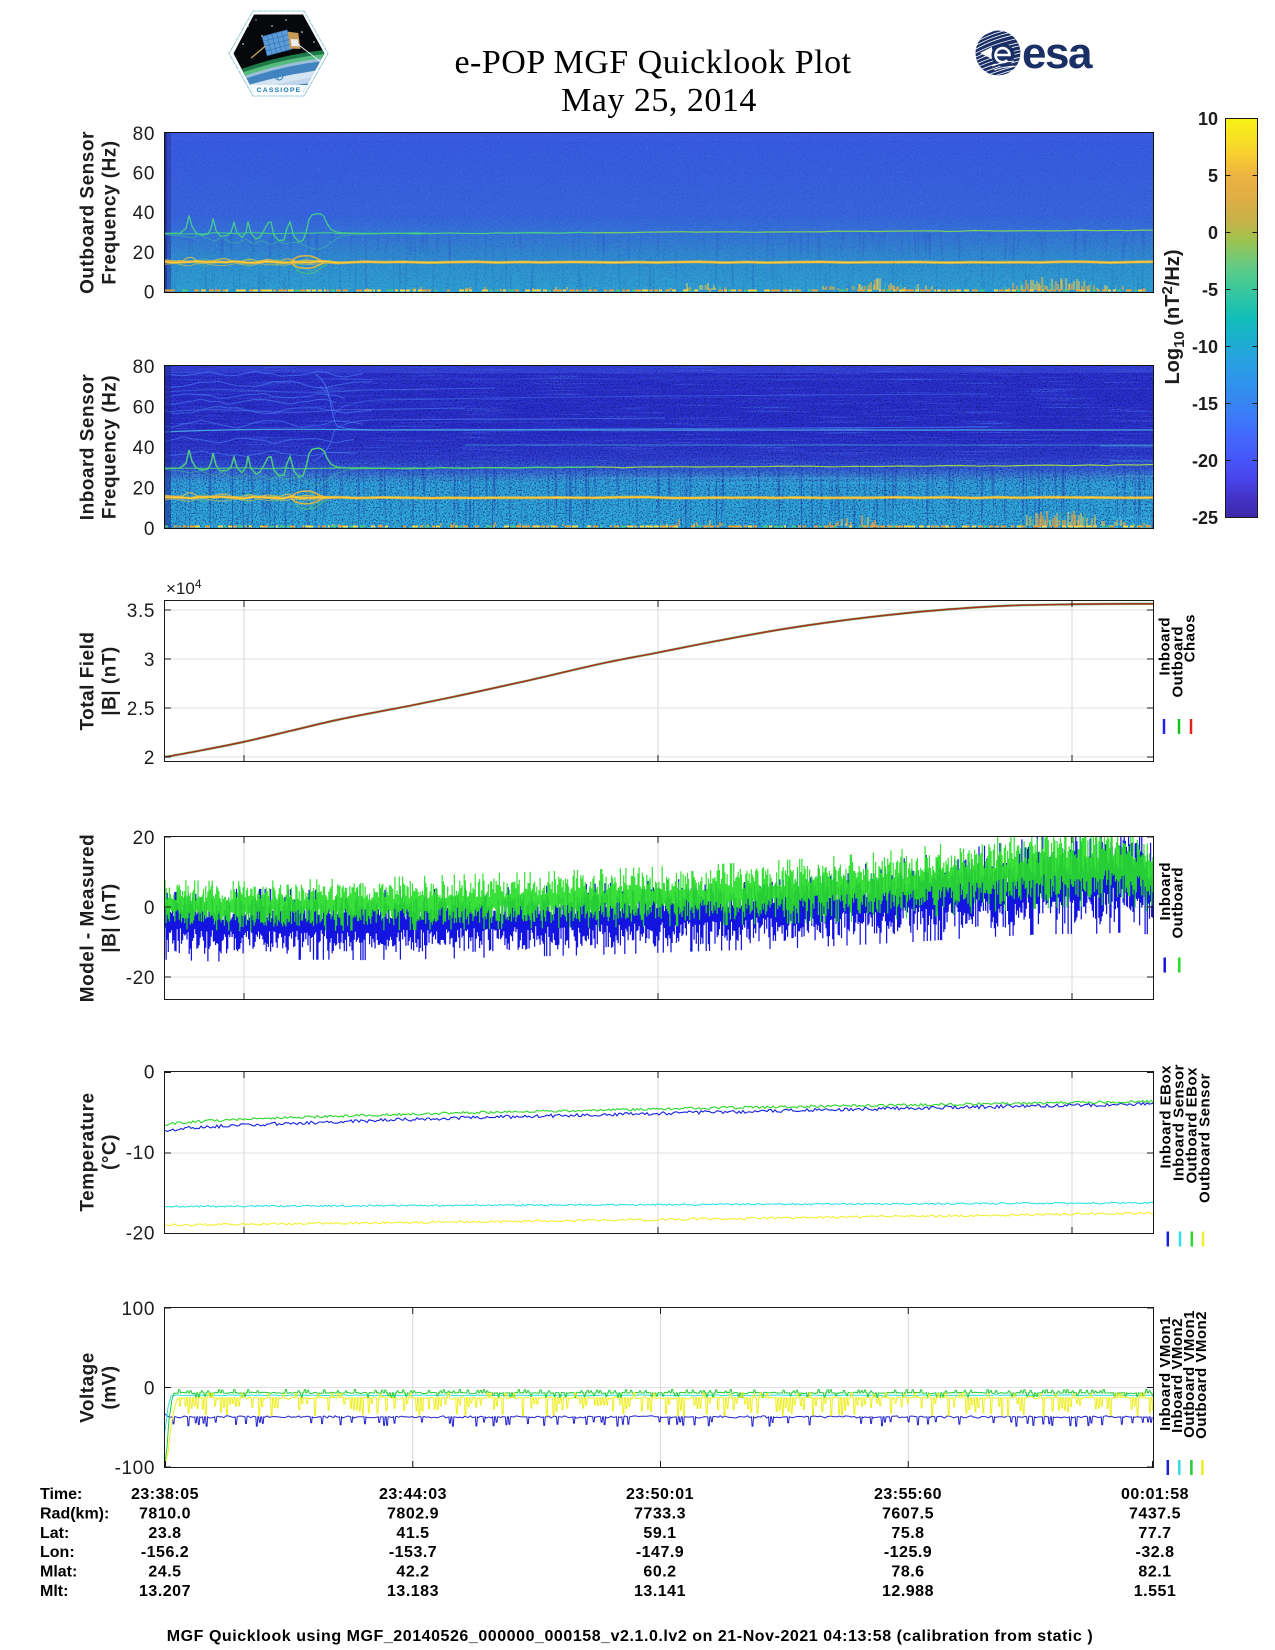 This screenshot has width=1275, height=1650. I want to click on svg-text: -147.9, so click(660, 1552).